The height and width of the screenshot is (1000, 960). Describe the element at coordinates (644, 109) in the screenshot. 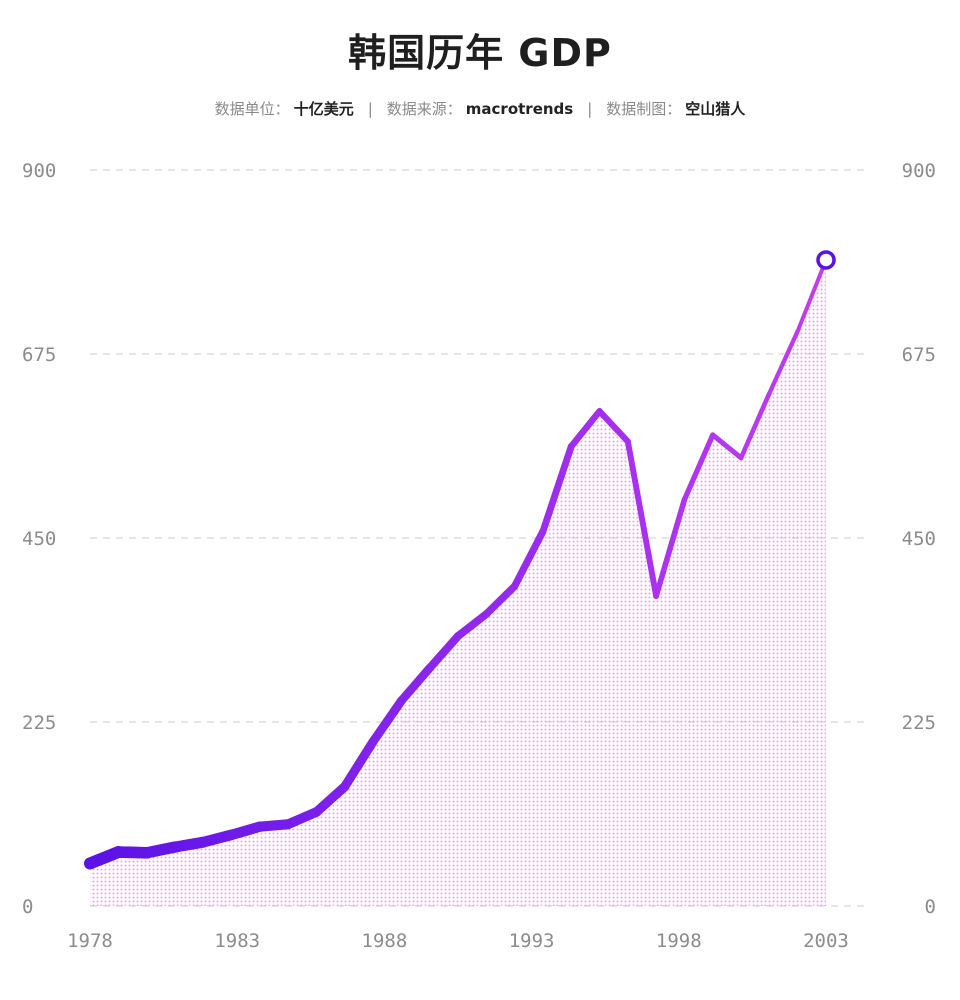

I see `author-label: 数据制图：` at that location.